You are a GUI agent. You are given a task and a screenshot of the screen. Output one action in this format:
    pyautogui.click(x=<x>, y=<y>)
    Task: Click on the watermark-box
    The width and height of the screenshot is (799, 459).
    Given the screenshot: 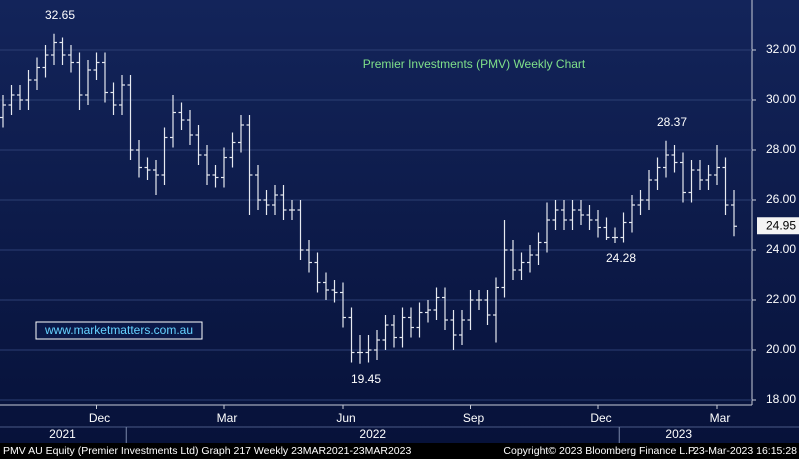 What is the action you would take?
    pyautogui.click(x=119, y=330)
    